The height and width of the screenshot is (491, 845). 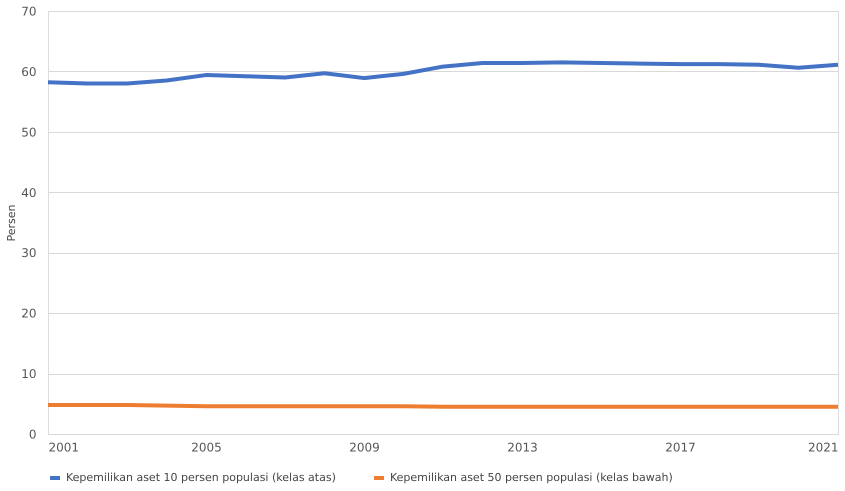 I want to click on x-tick-label: 2017, so click(x=680, y=447).